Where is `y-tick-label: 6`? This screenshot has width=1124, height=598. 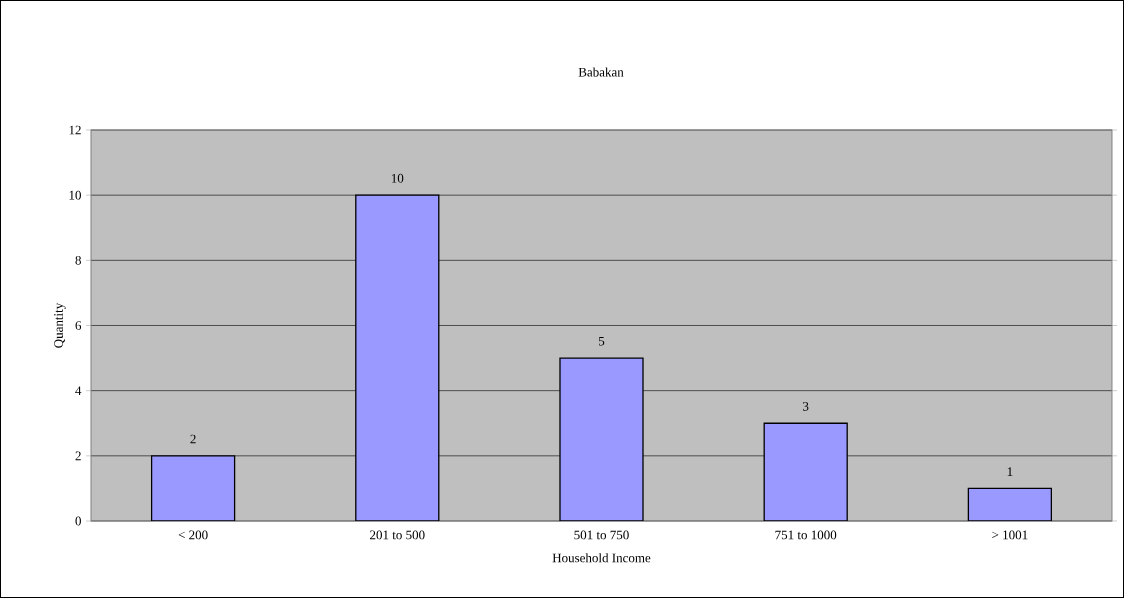
y-tick-label: 6 is located at coordinates (78, 325).